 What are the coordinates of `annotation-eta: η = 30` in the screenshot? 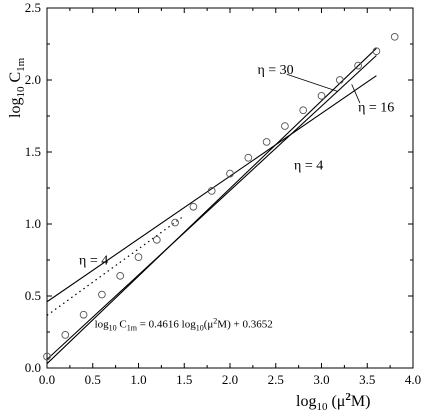 It's located at (275, 70).